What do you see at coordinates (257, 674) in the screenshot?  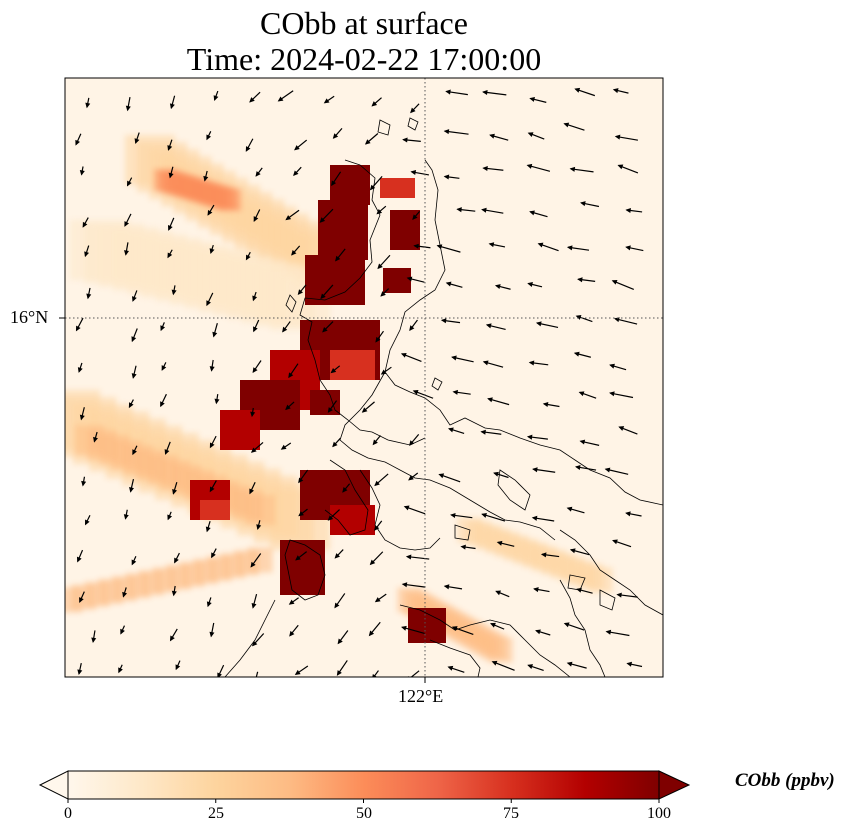 I see `wind-vector` at bounding box center [257, 674].